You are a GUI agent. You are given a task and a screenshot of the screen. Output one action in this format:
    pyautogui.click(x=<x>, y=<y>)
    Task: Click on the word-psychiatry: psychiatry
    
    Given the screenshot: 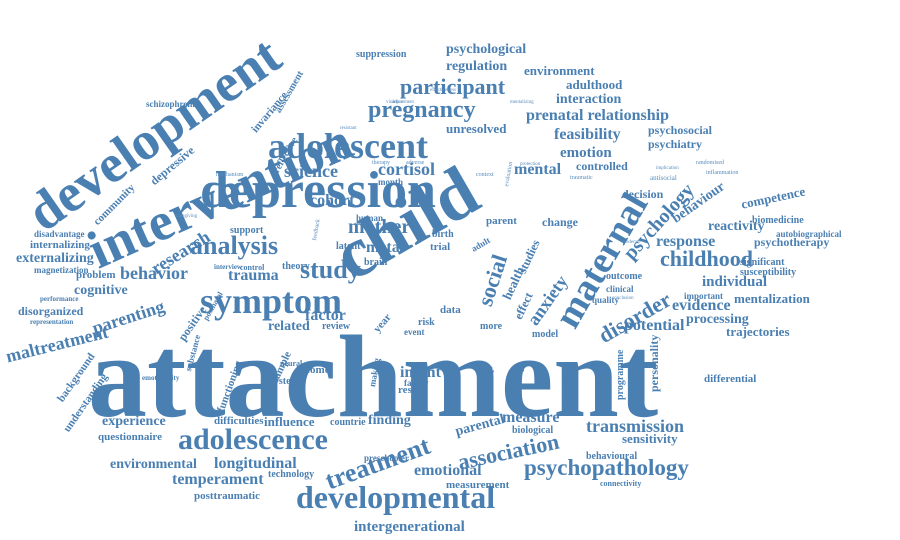 What is the action you would take?
    pyautogui.click(x=675, y=144)
    